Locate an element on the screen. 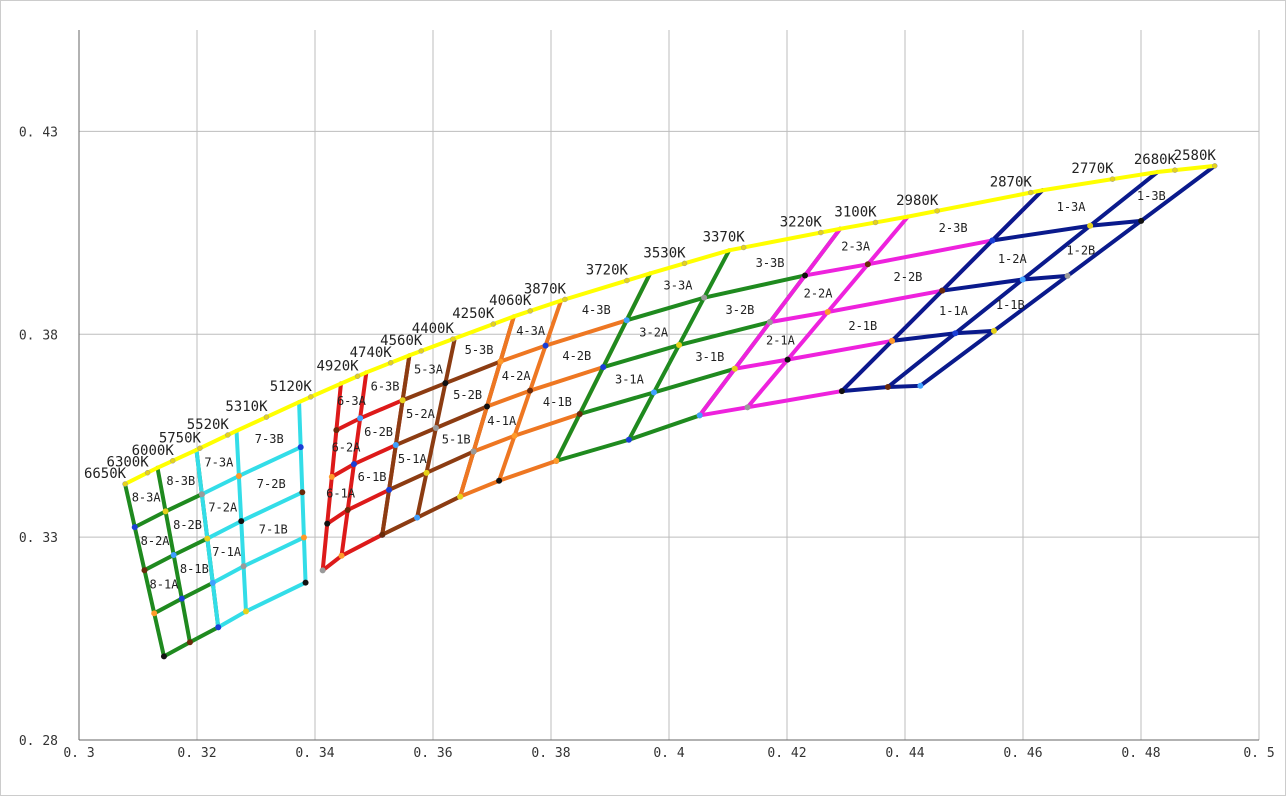  bin-label: 8-1A is located at coordinates (165, 584).